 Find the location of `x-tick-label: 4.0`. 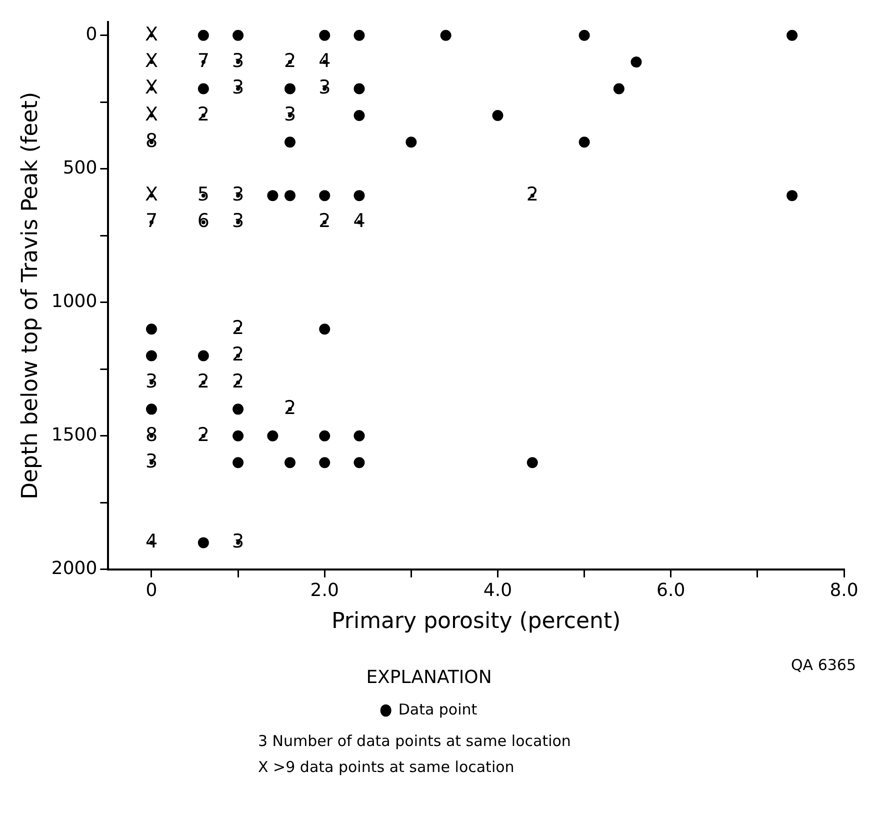

x-tick-label: 4.0 is located at coordinates (497, 590).